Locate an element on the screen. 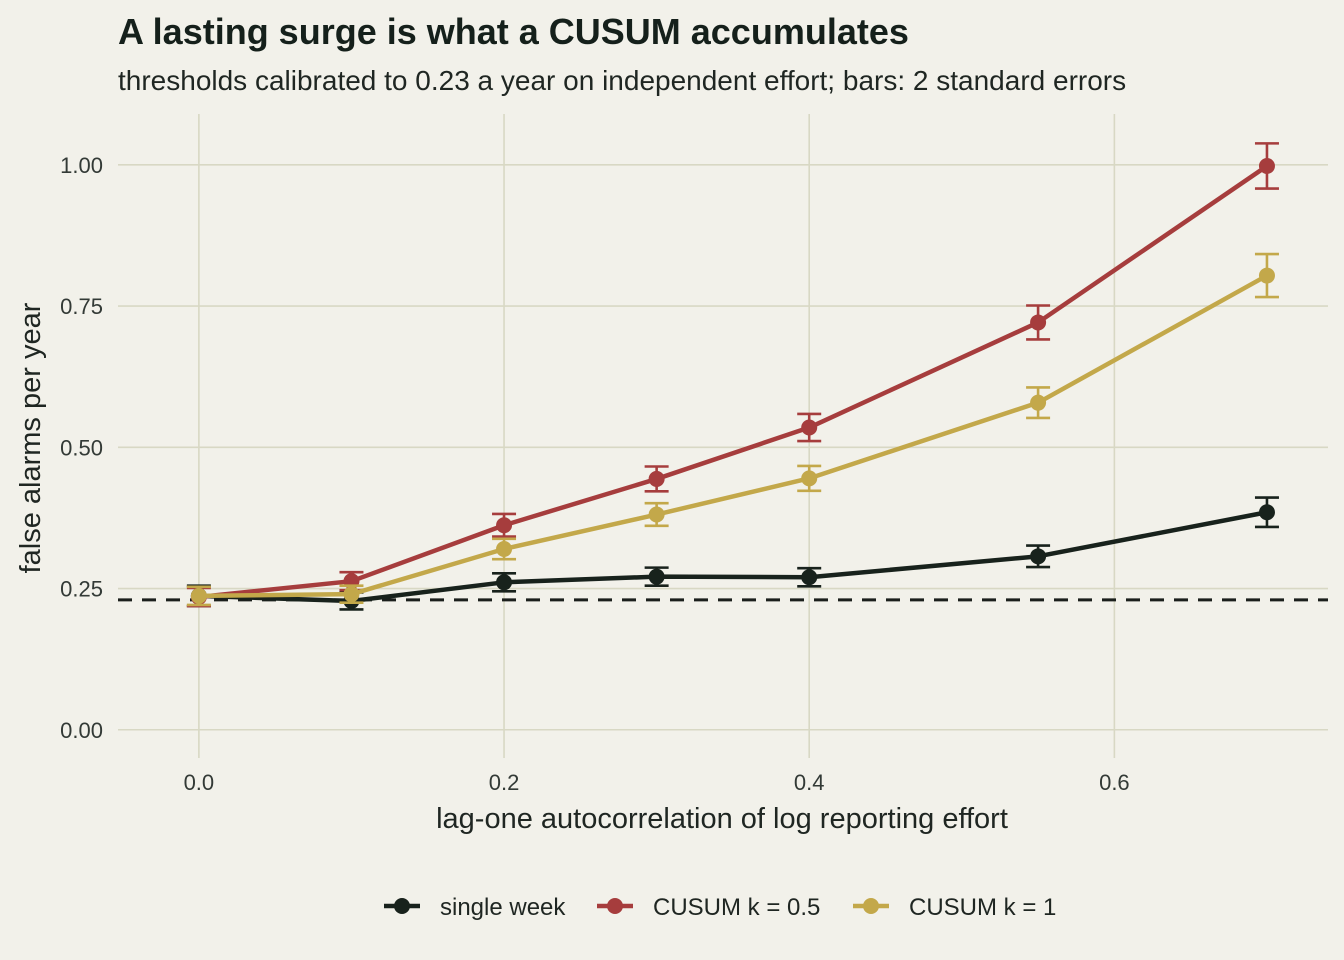 Image resolution: width=1344 pixels, height=960 pixels. x-tick-label: 0.6 is located at coordinates (1114, 782).